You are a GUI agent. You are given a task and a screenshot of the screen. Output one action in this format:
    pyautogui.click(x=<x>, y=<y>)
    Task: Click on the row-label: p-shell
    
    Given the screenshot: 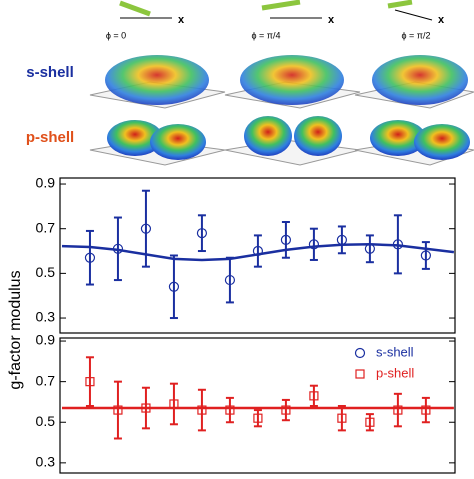 What is the action you would take?
    pyautogui.click(x=50, y=137)
    